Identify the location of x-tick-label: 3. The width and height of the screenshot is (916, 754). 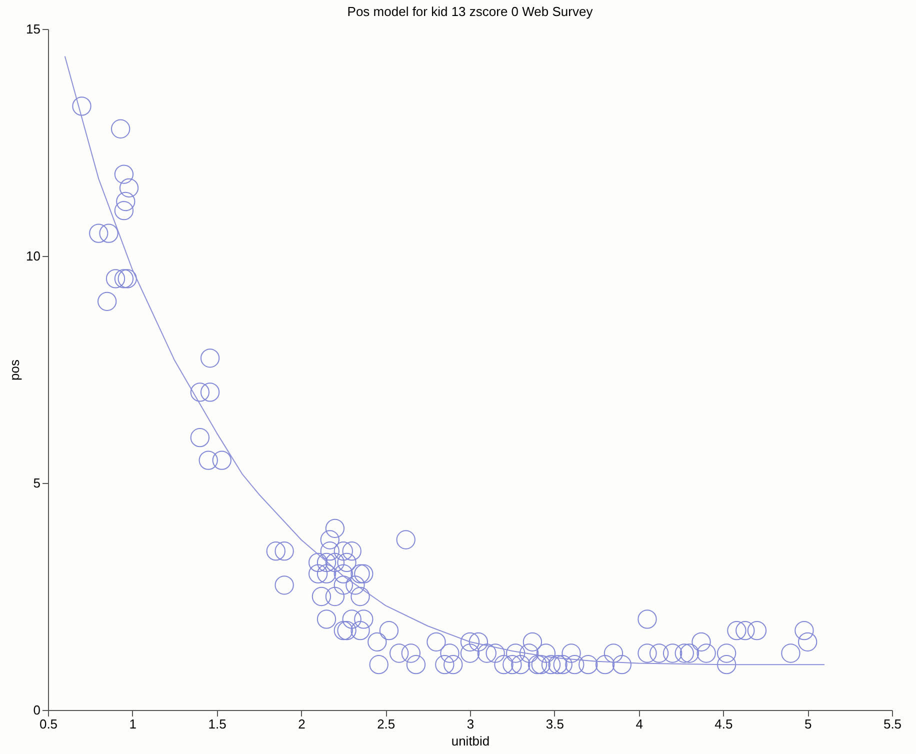
(470, 724).